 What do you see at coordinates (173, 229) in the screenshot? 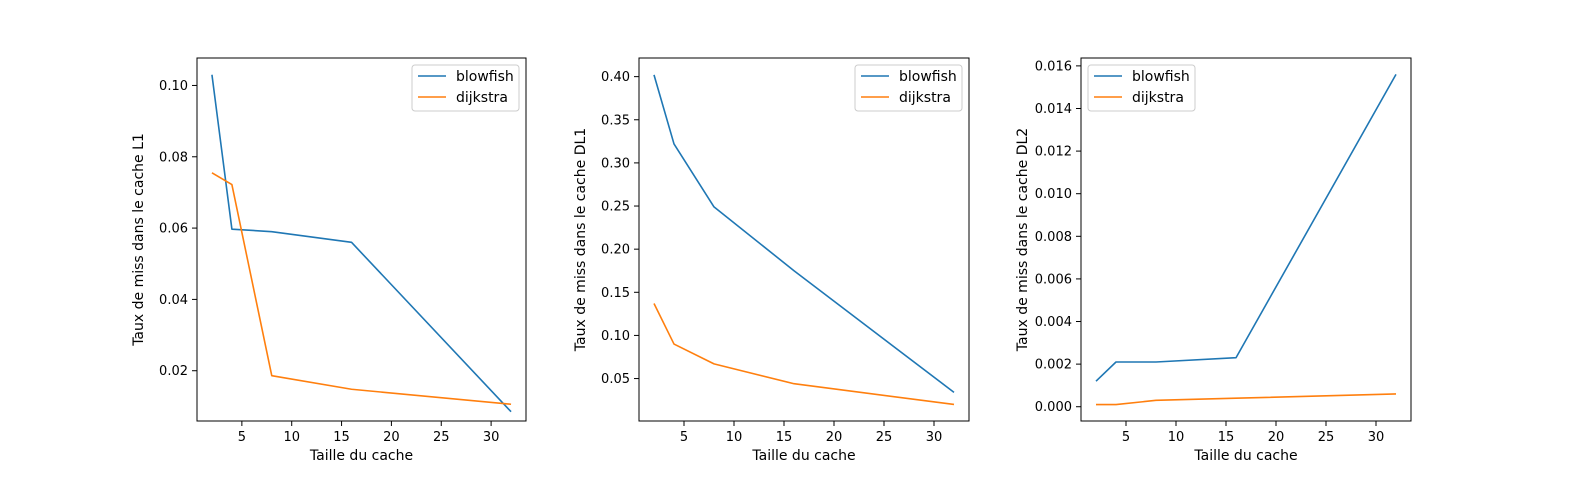
I see `y-tick-label: 0.06` at bounding box center [173, 229].